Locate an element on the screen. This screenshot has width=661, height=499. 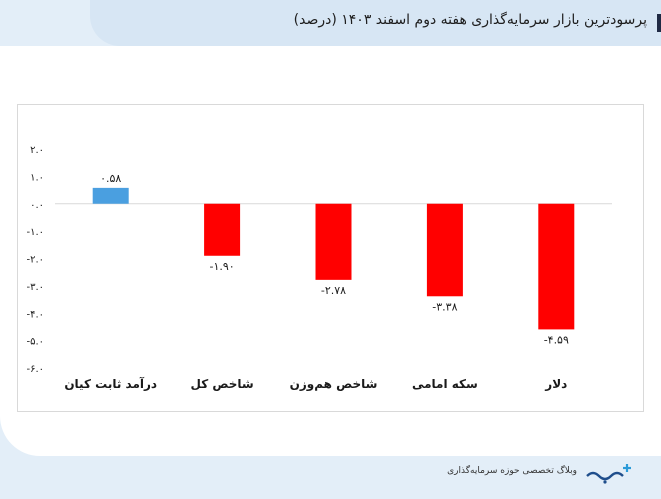
y-tick-label: -۴.۰ is located at coordinates (35, 314).